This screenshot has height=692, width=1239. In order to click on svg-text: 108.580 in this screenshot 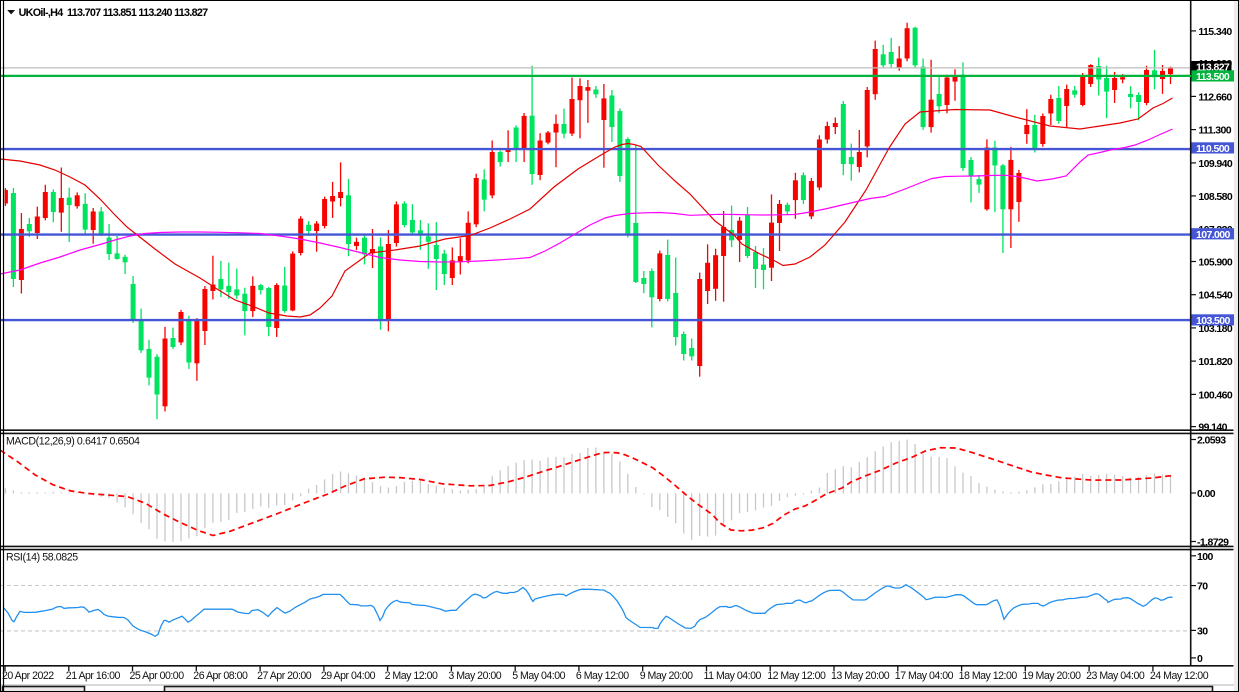, I will do `click(1215, 197)`.